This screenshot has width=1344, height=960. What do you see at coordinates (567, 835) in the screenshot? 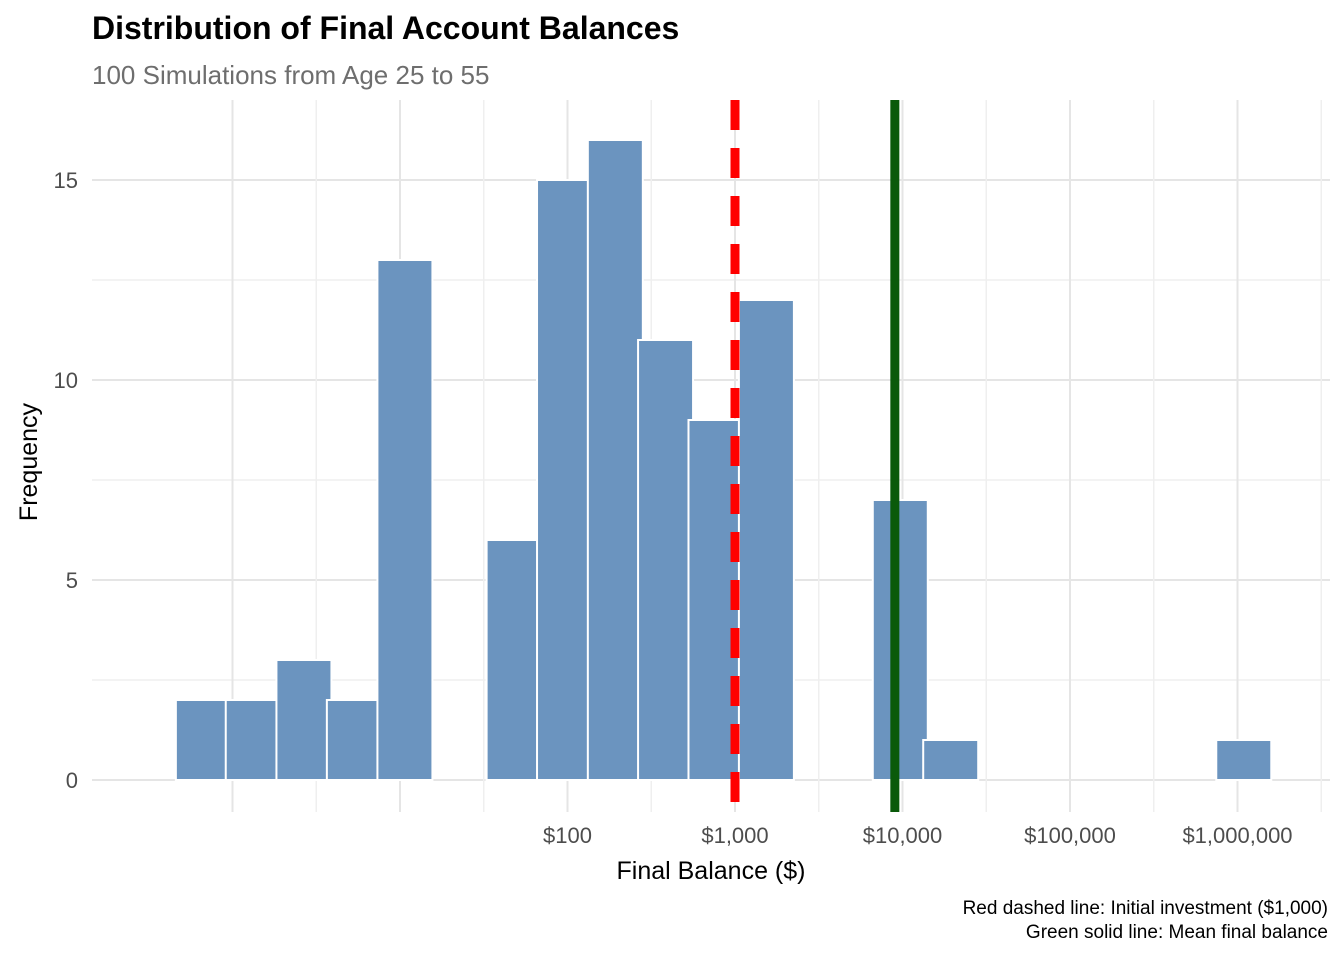
I see `x-tick-label: $100` at bounding box center [567, 835].